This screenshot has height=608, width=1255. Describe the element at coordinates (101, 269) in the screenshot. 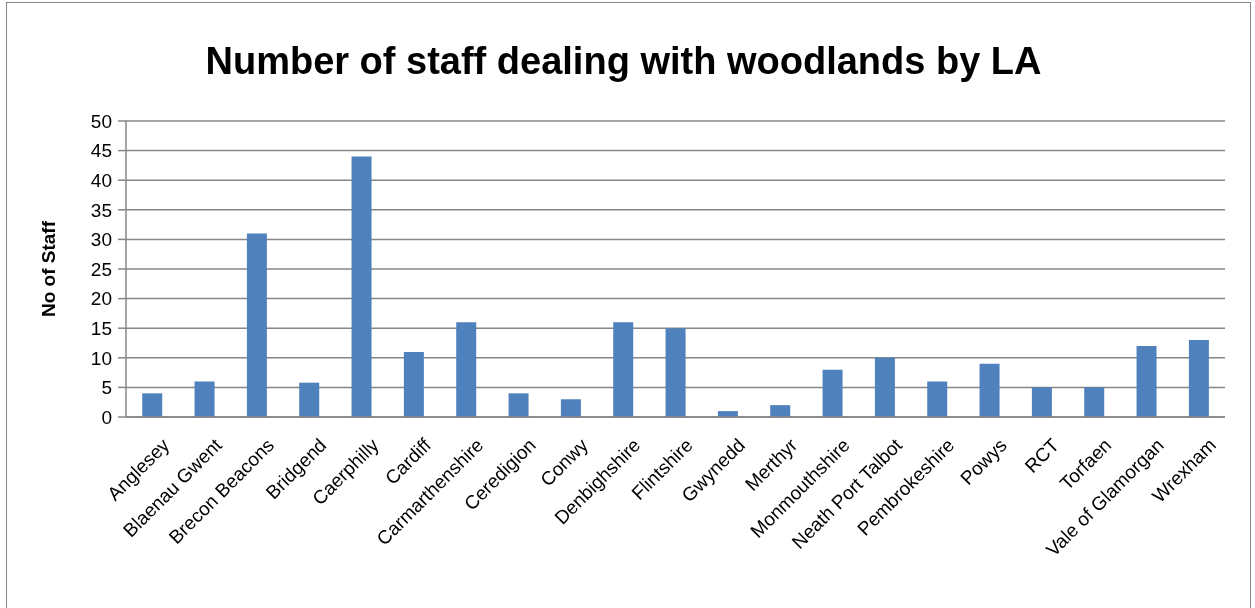

I see `y-tick-label: 25` at that location.